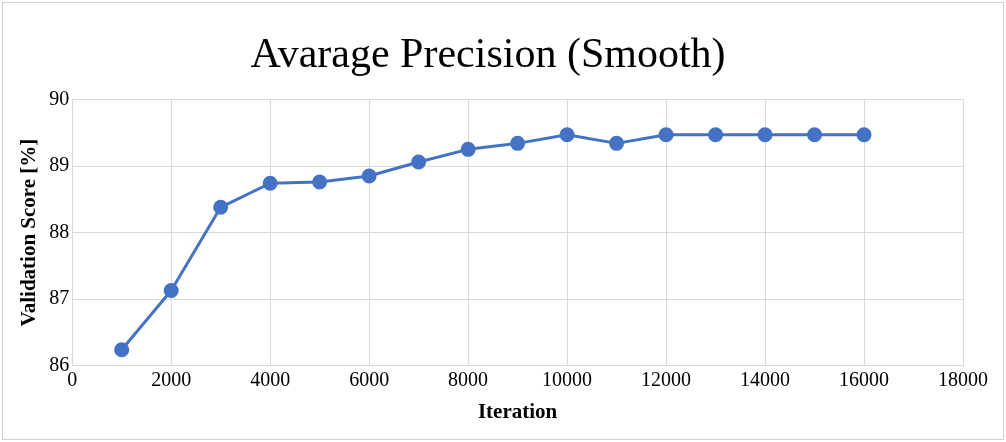 The image size is (1006, 442). I want to click on x-tick-label: 18000, so click(963, 379).